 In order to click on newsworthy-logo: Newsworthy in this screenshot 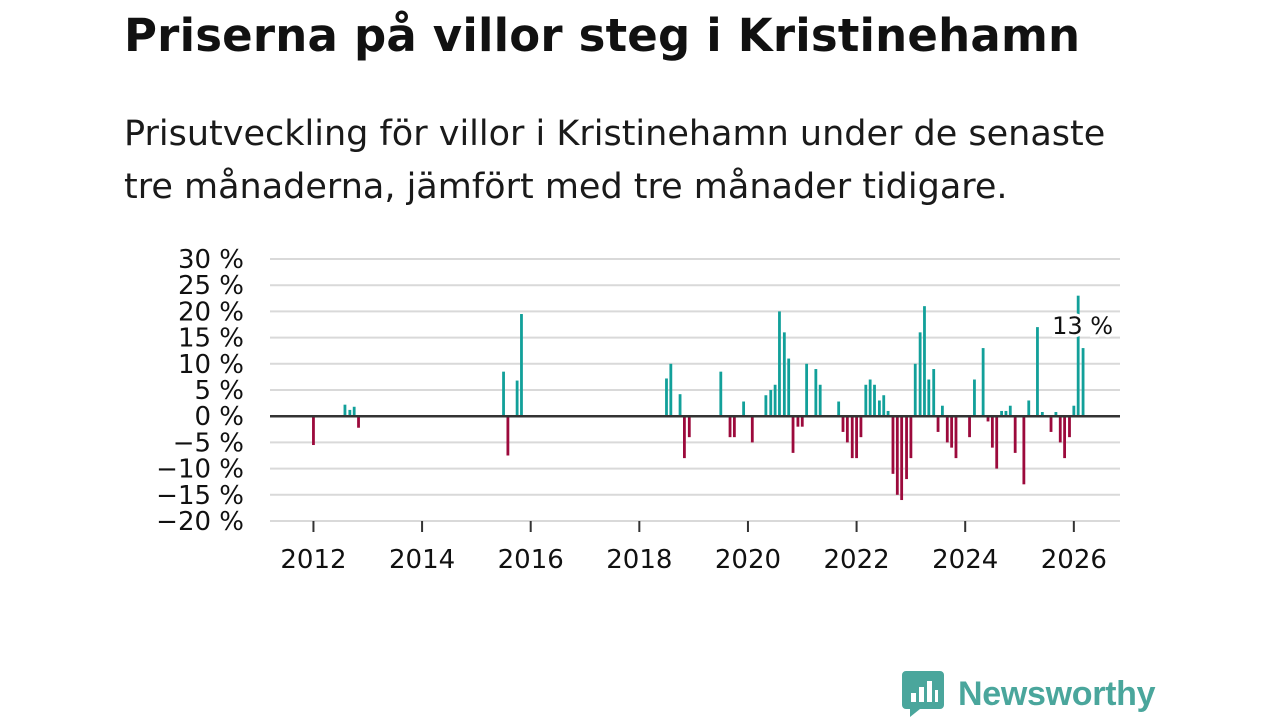, I will do `click(1029, 694)`.